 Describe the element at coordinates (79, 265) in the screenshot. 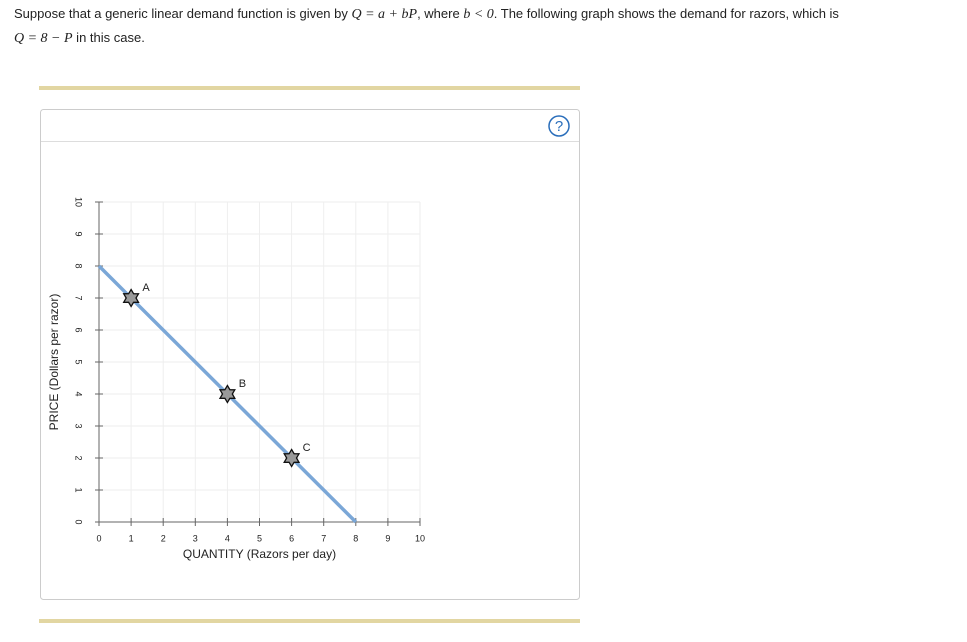

I see `y-tick-label: 8` at that location.